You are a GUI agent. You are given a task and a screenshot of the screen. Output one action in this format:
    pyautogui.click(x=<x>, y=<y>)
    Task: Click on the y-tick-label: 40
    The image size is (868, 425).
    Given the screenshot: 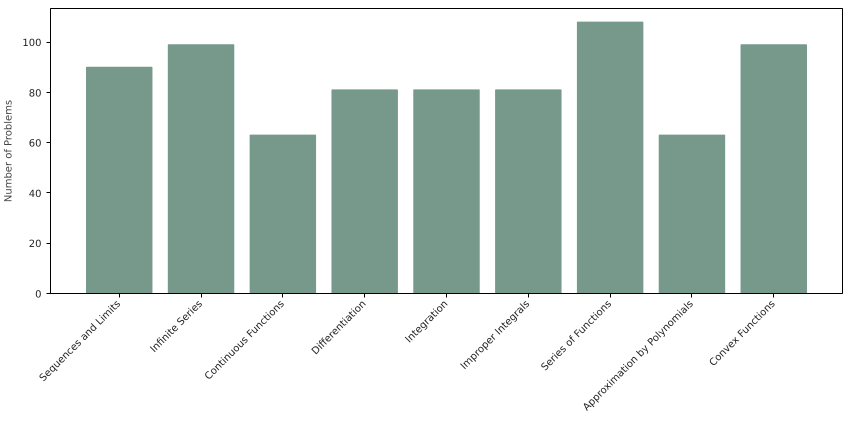 What is the action you would take?
    pyautogui.click(x=35, y=194)
    